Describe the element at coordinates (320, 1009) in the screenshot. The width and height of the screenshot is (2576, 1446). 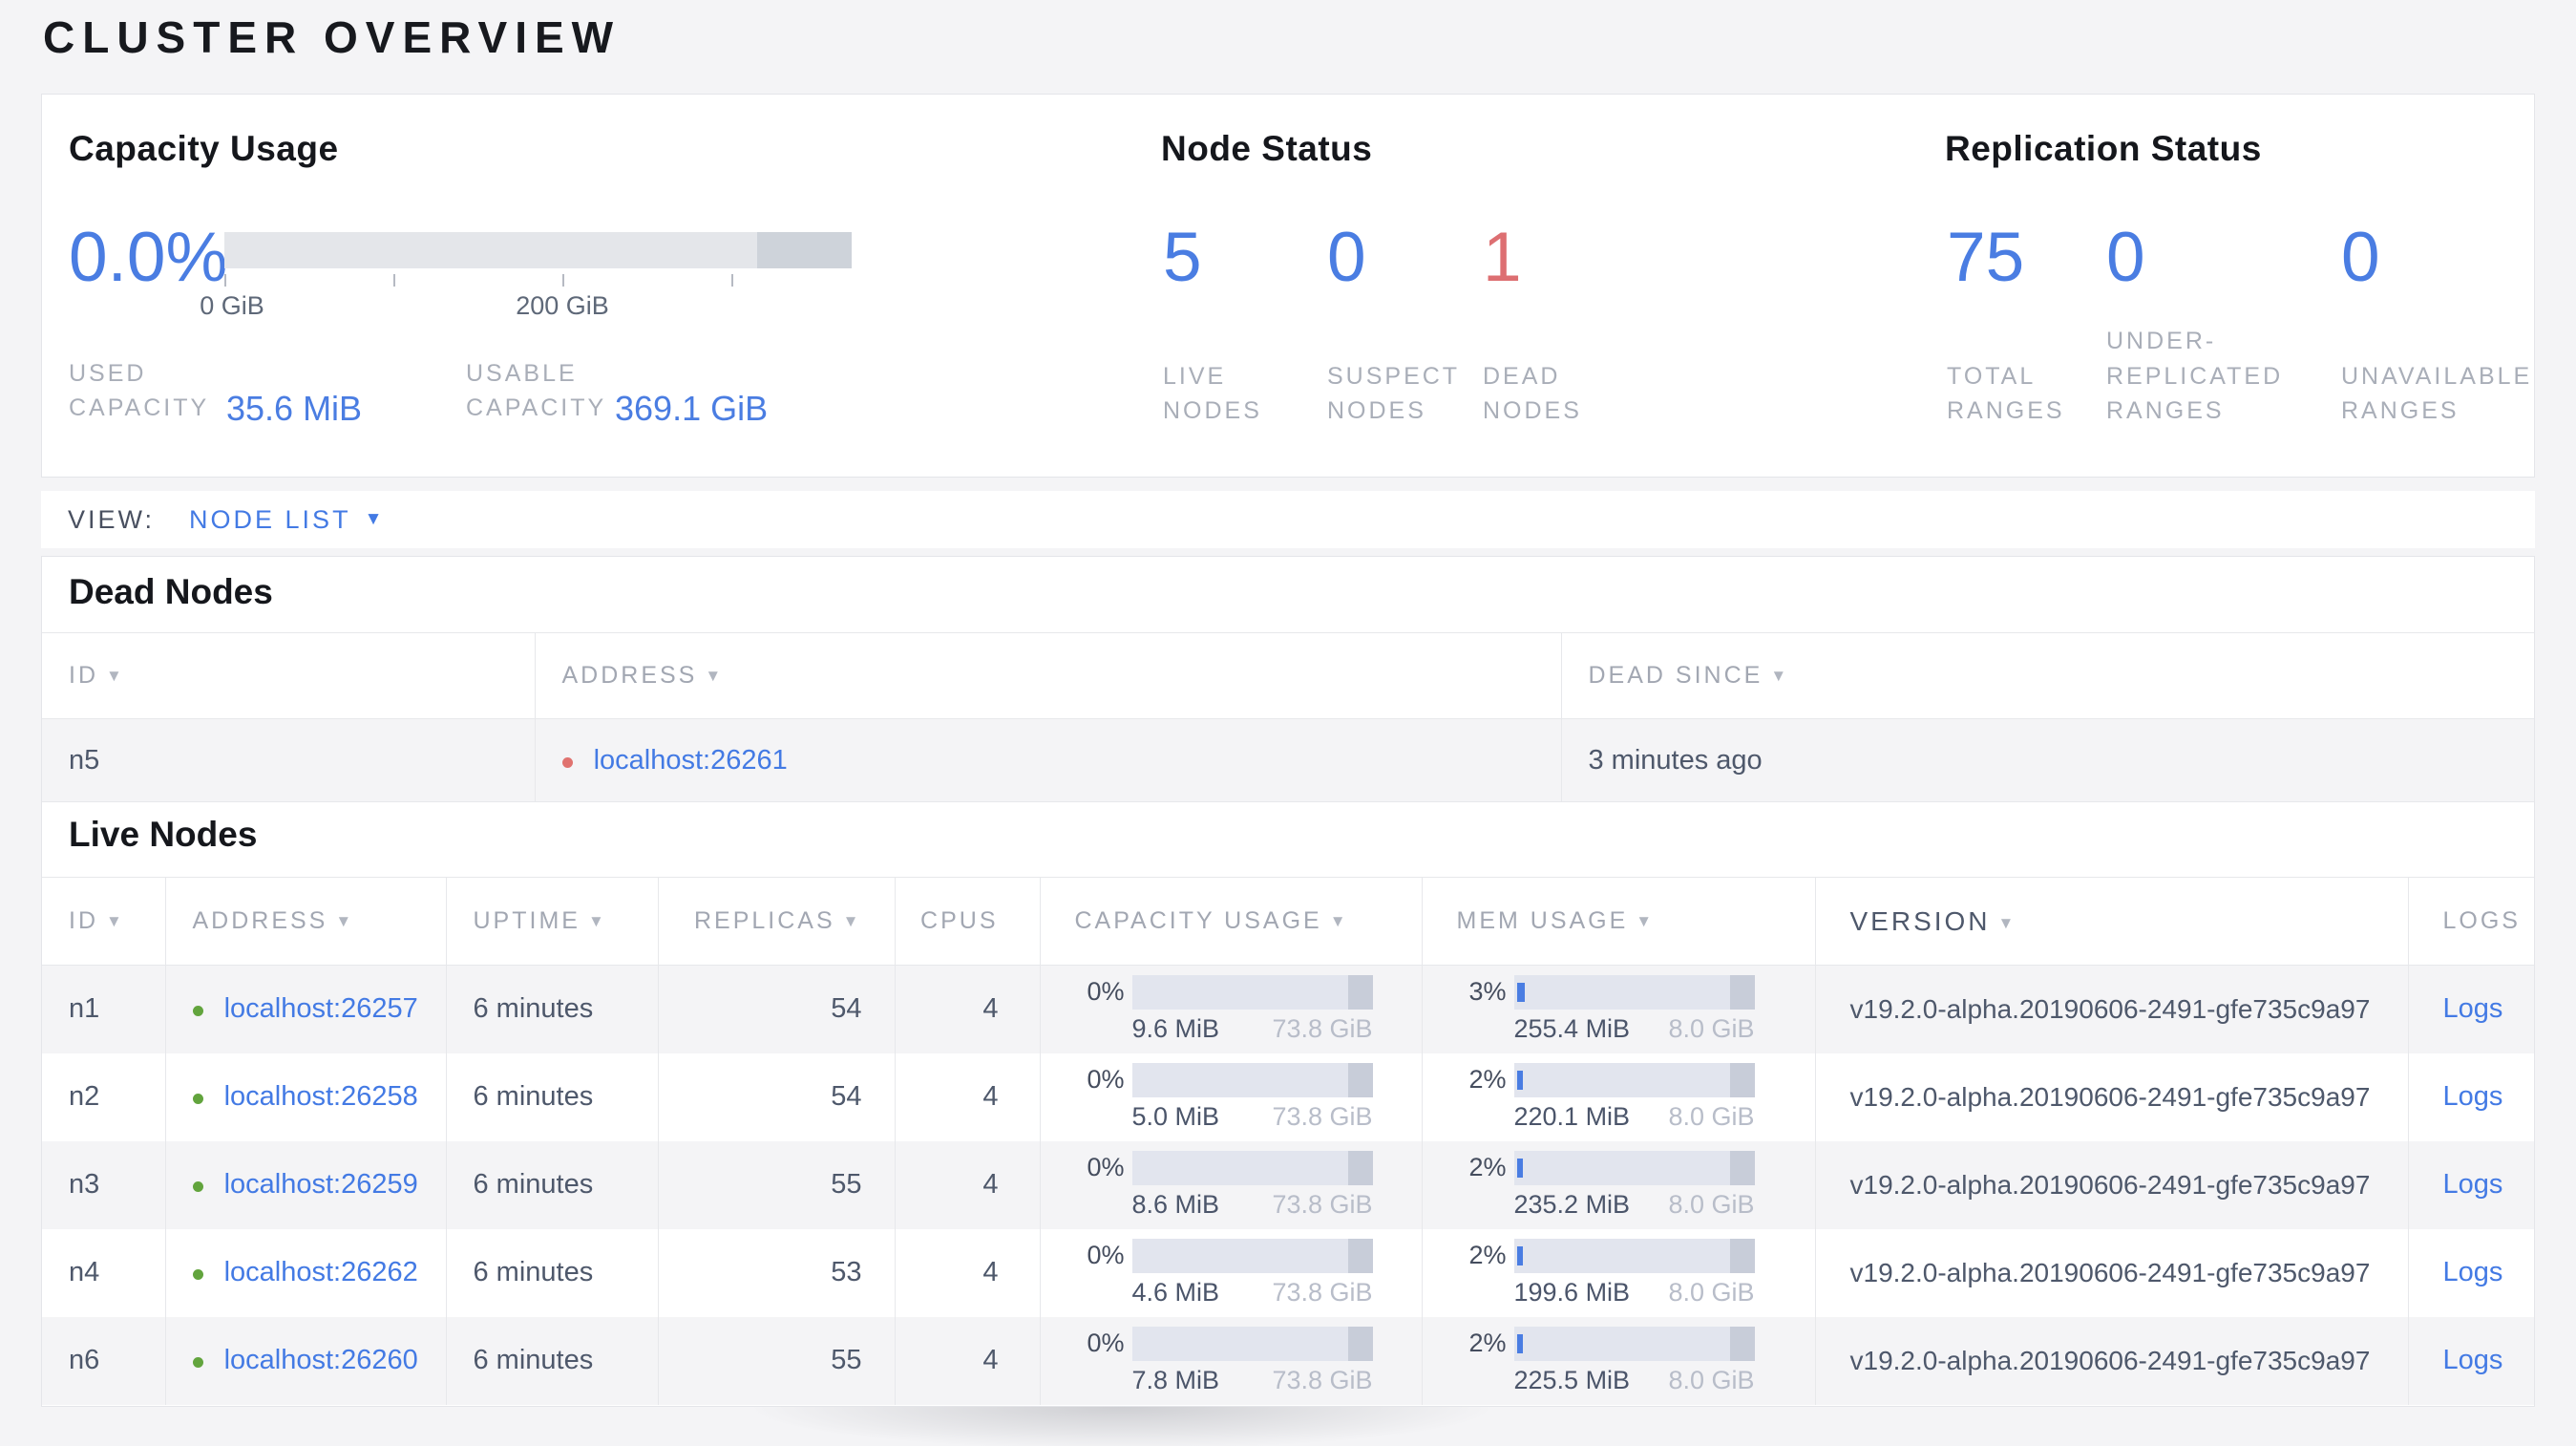
I see `node-address-link: localhost:26257` at that location.